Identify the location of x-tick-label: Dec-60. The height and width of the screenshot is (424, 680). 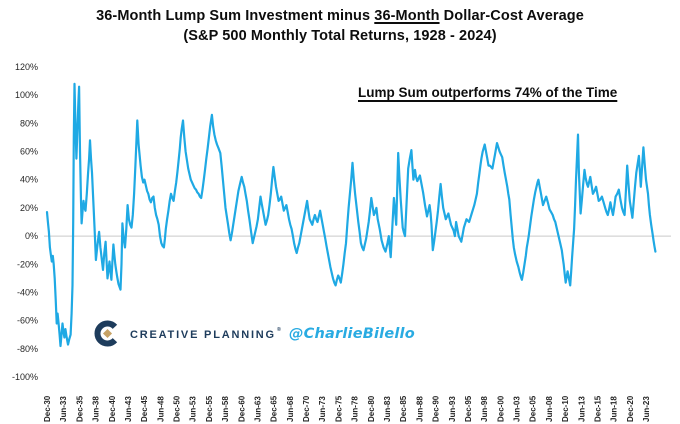
(241, 408).